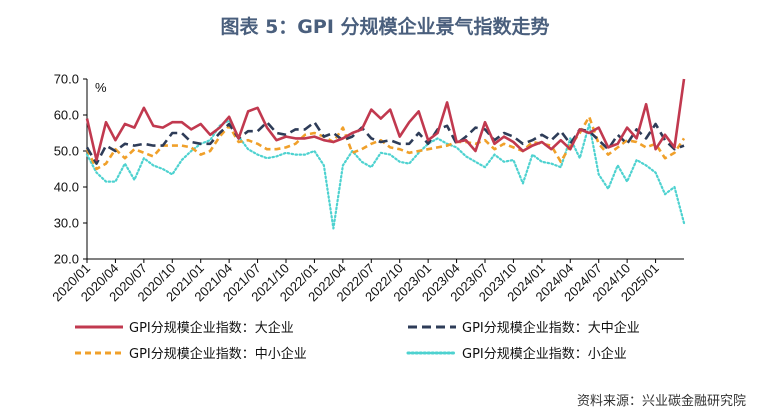  Describe the element at coordinates (66, 79) in the screenshot. I see `y-tick-label: 70.0` at that location.